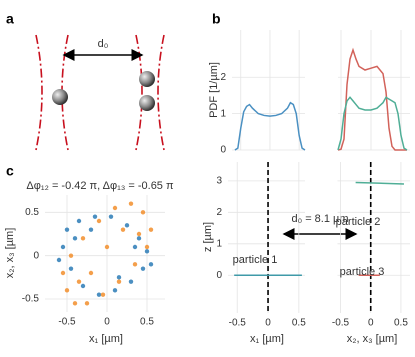 The image size is (415, 357). I want to click on y-tick-label: -0.5, so click(31, 299).